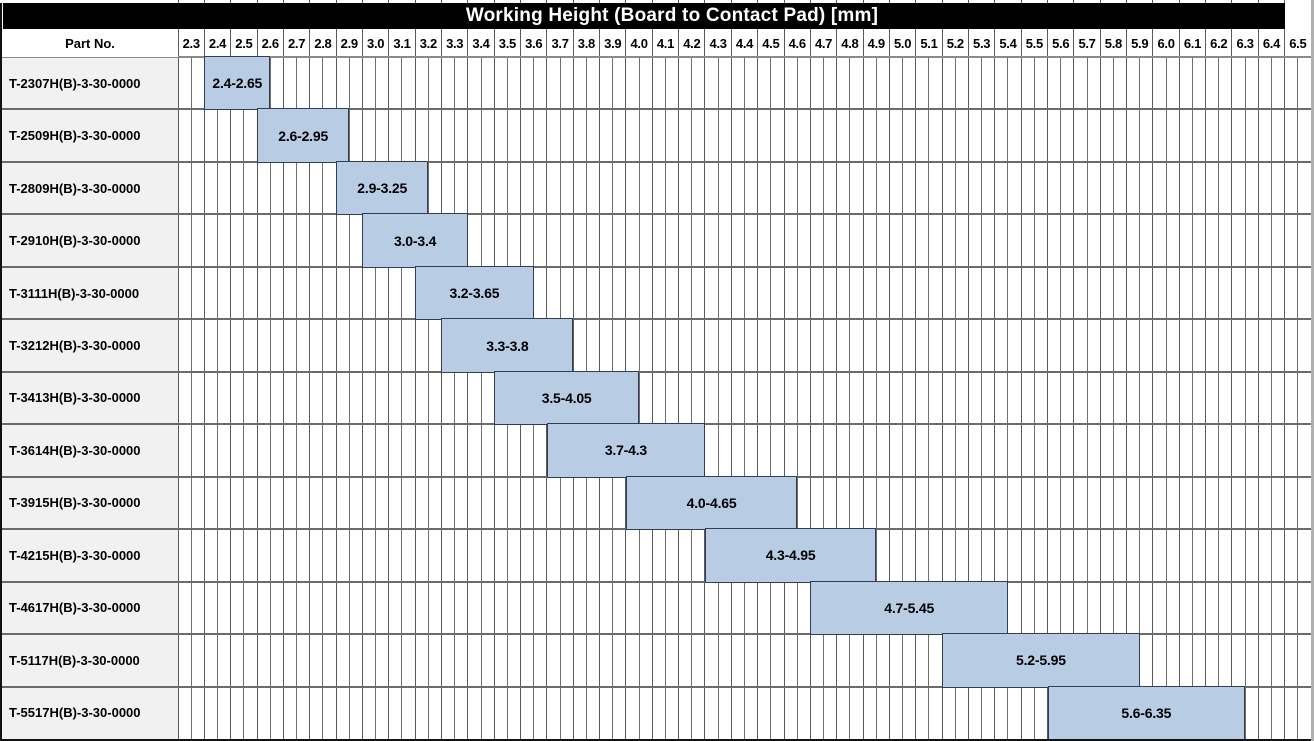 The height and width of the screenshot is (741, 1314). I want to click on axis-tick-label: 2.6, so click(270, 43).